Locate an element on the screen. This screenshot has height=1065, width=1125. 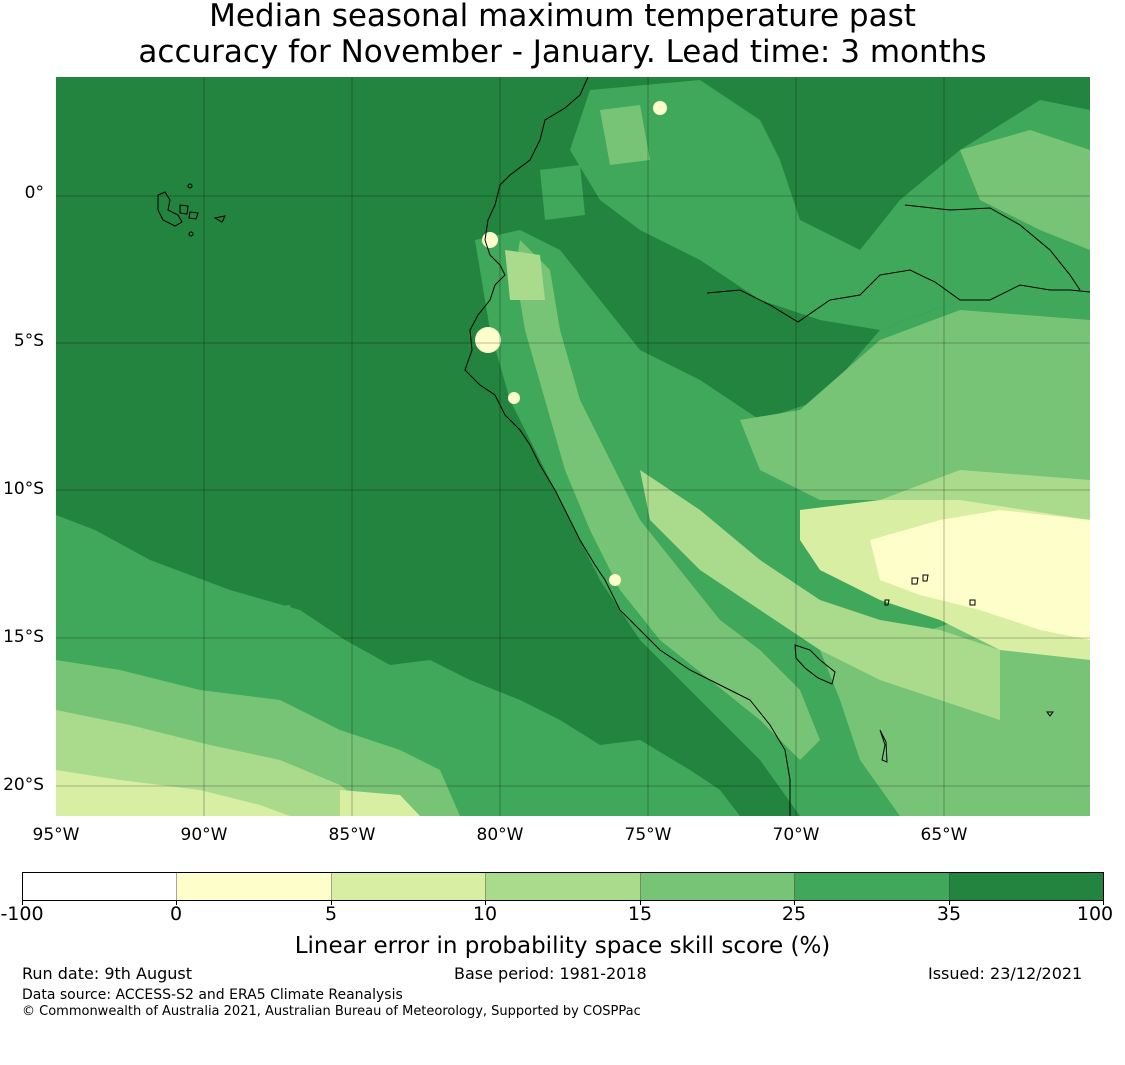
skill-region-15-25-east is located at coordinates (915, 405).